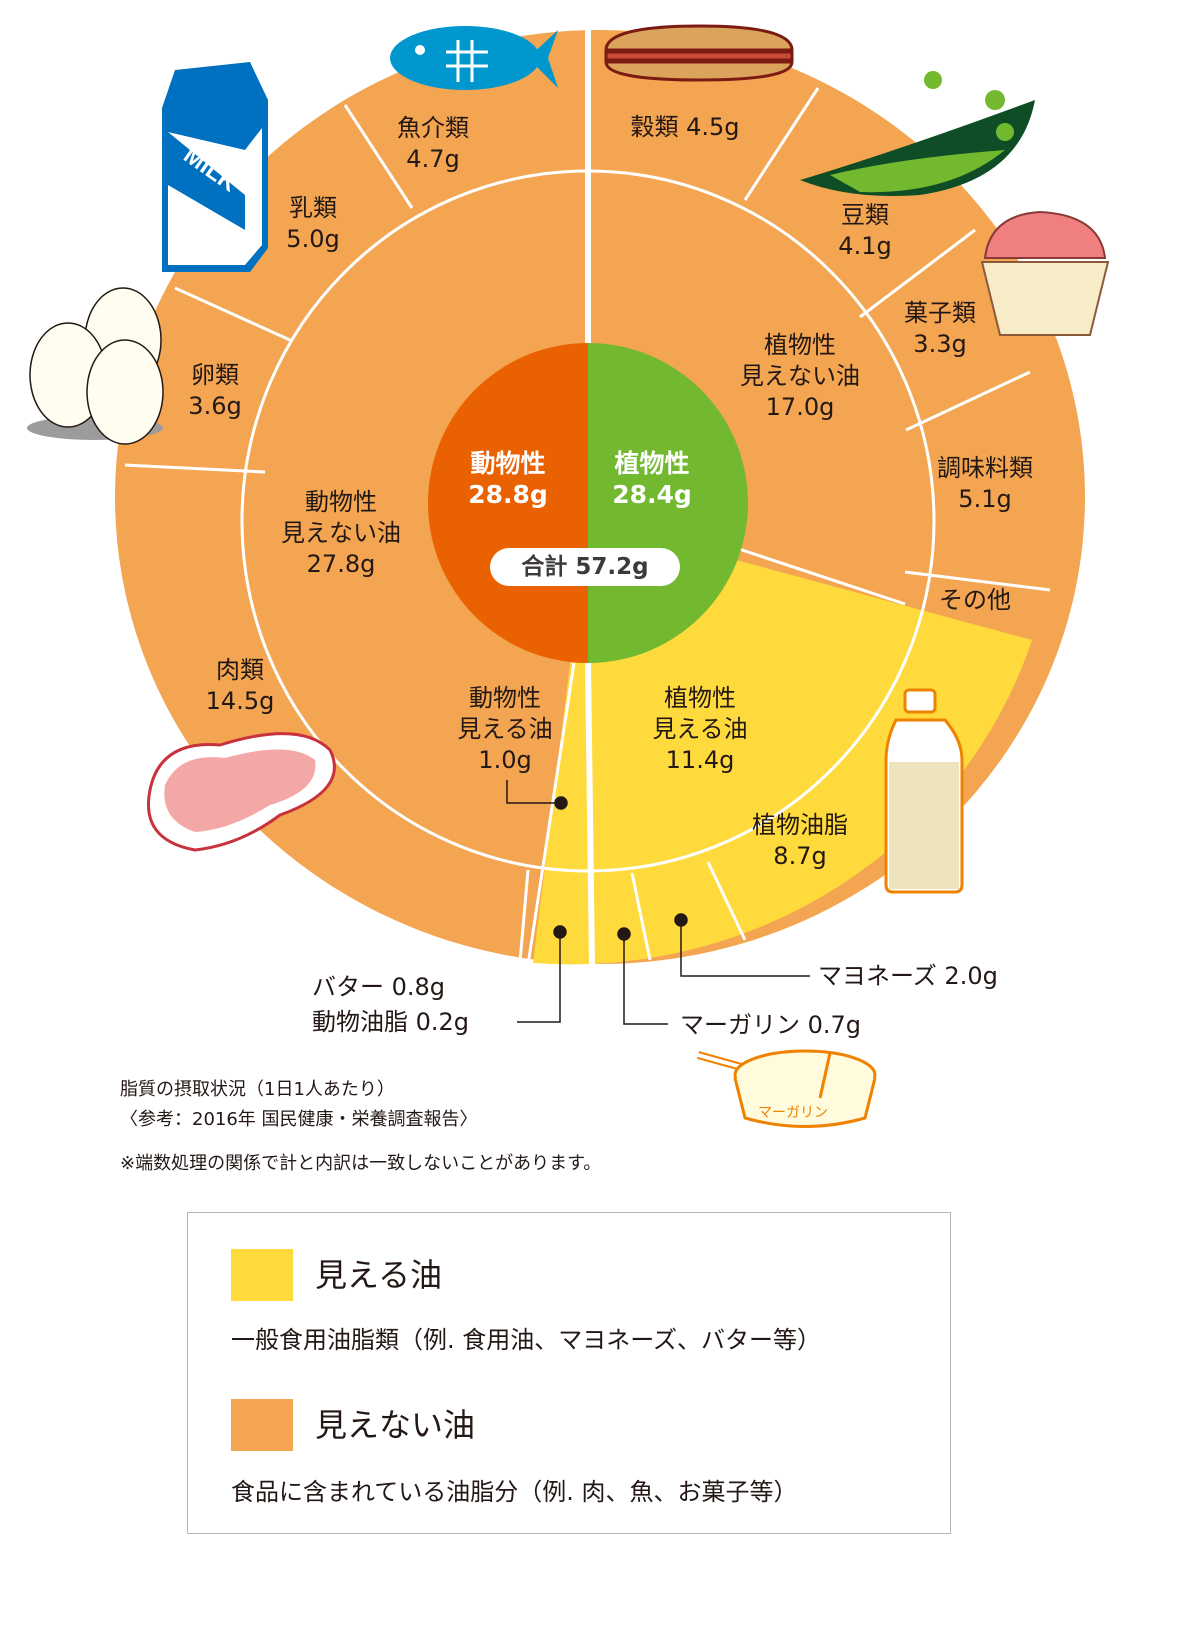 The width and height of the screenshot is (1200, 1650). I want to click on plant-visible-label: 植物性 見える油 11.4g, so click(700, 729).